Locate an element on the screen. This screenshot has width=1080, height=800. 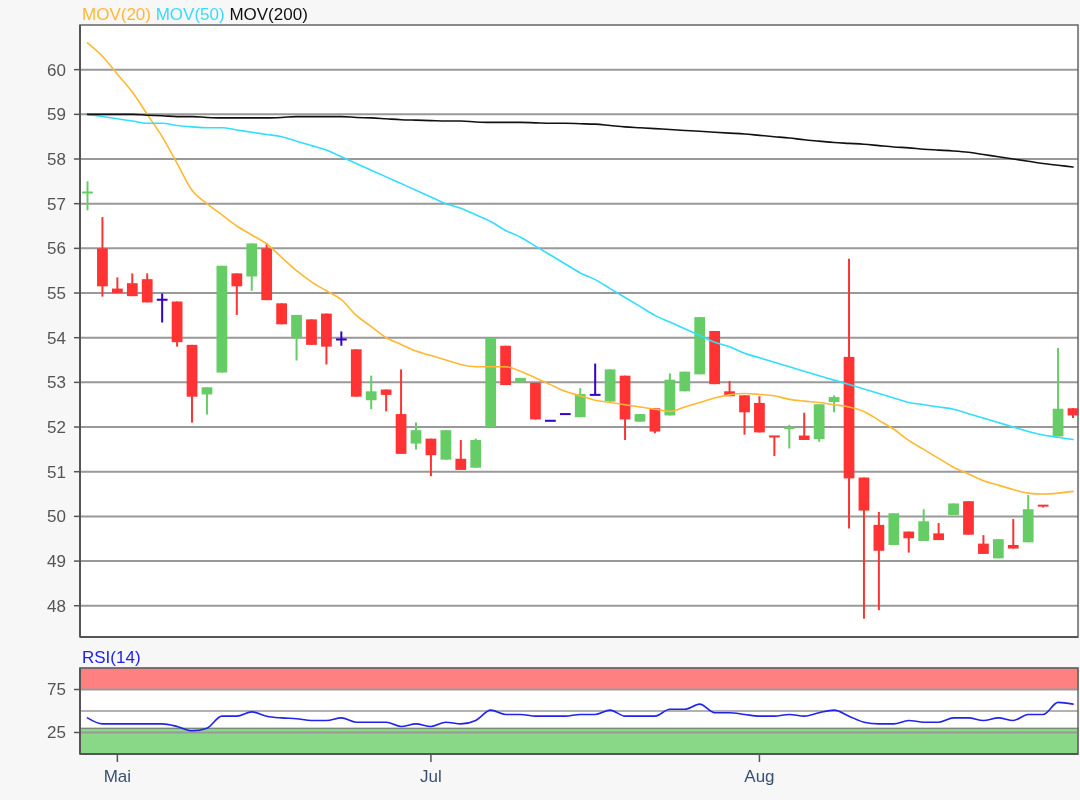
y-tick-label: 58 is located at coordinates (56, 159).